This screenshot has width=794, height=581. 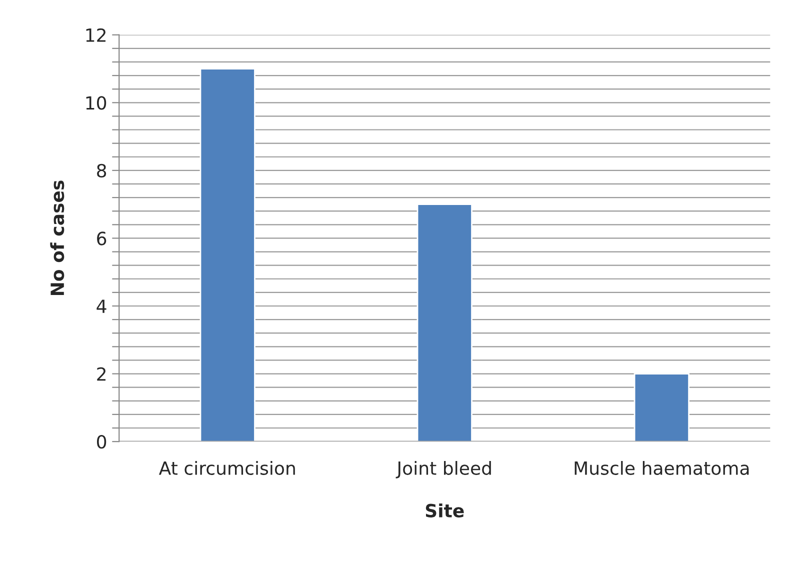 I want to click on y-tick-label: 2, so click(x=101, y=374).